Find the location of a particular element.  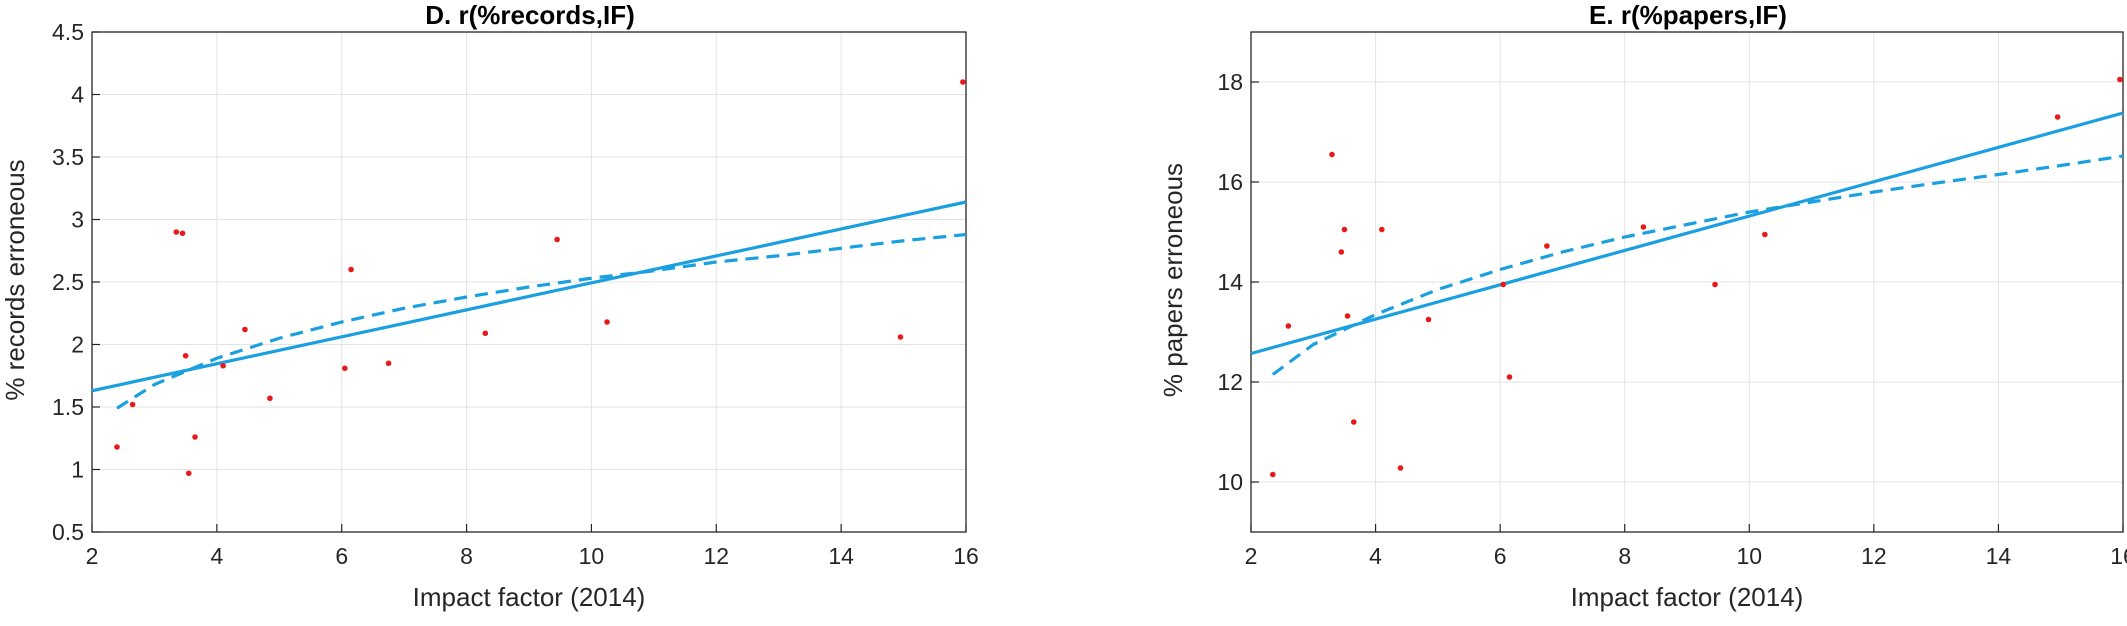

y-tick-label: 2.5 is located at coordinates (68, 282).